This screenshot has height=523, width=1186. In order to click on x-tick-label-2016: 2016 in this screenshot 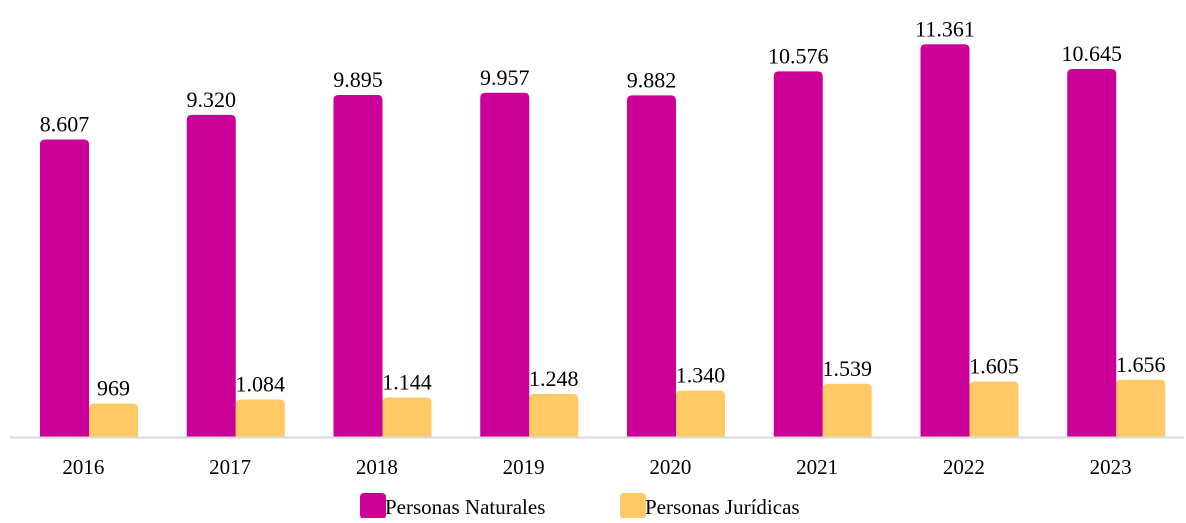, I will do `click(83, 467)`.